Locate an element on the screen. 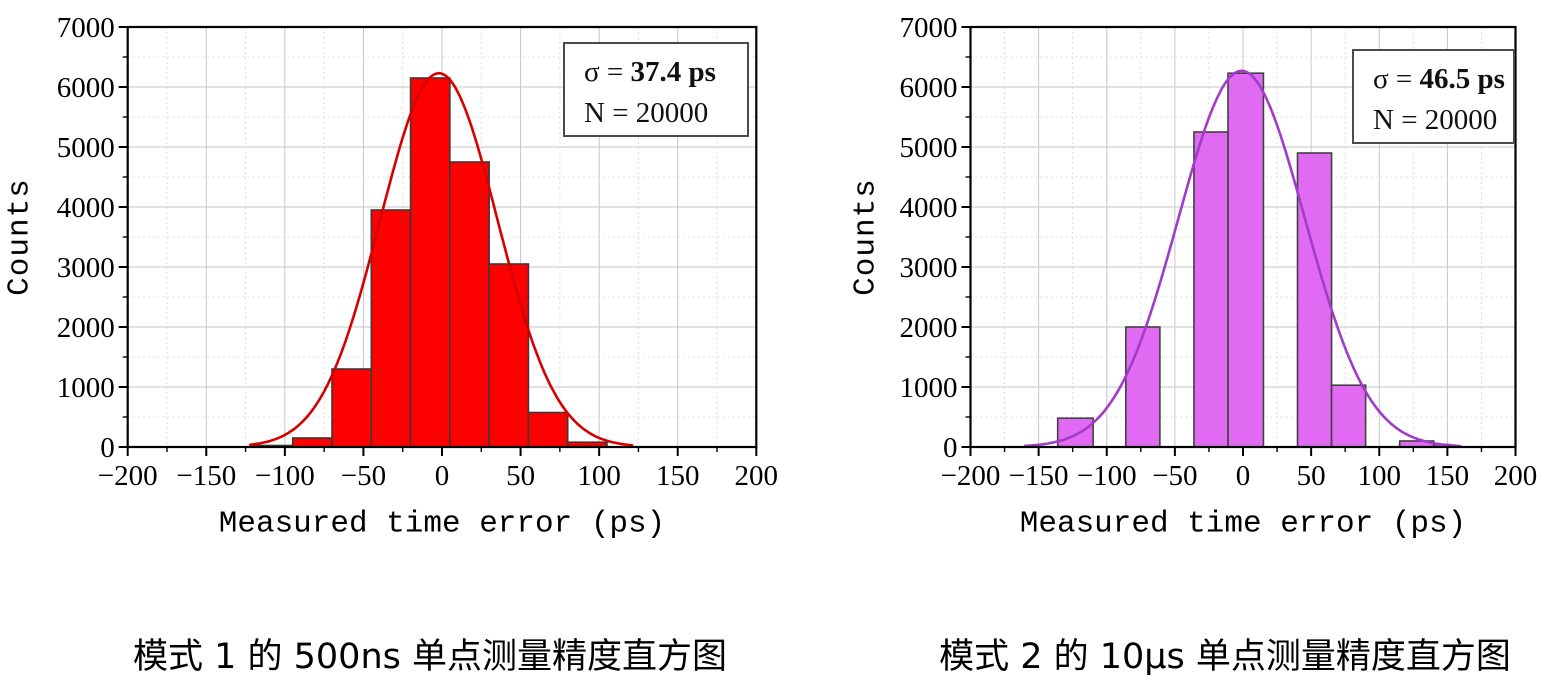 The height and width of the screenshot is (695, 1541). legend-box-right: σ = 46.5 ps N = 20000 is located at coordinates (1433, 96).